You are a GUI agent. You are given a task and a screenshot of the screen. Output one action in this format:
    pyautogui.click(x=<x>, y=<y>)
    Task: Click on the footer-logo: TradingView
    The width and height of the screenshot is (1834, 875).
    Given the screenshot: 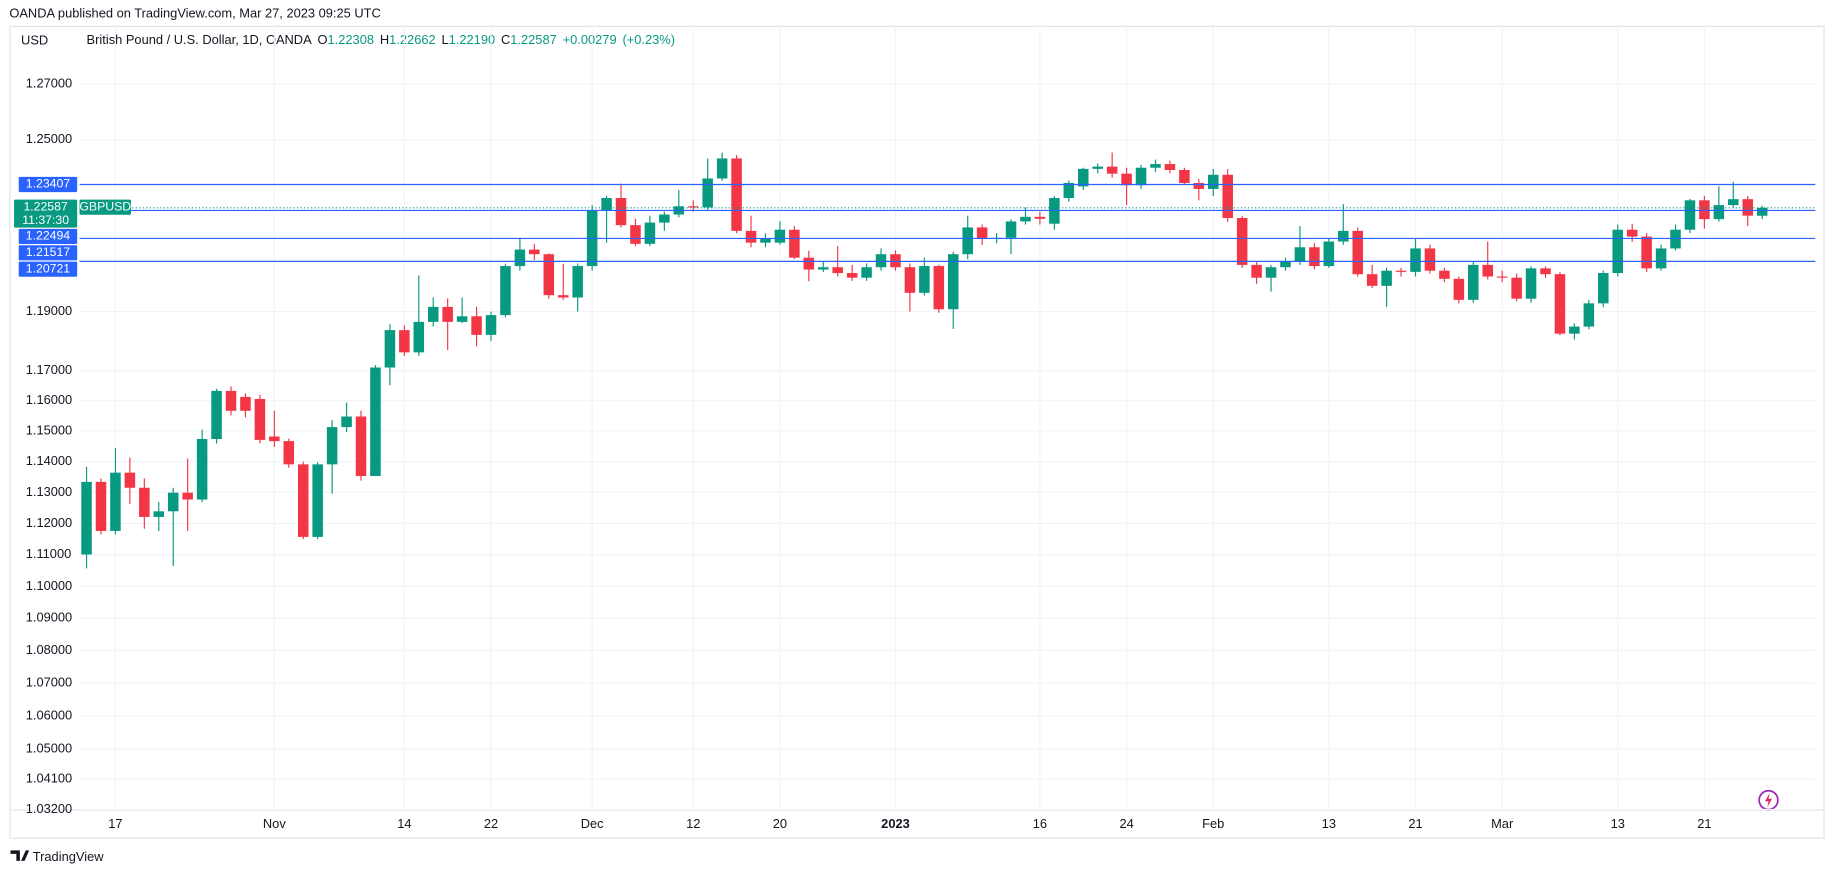 What is the action you would take?
    pyautogui.click(x=57, y=856)
    